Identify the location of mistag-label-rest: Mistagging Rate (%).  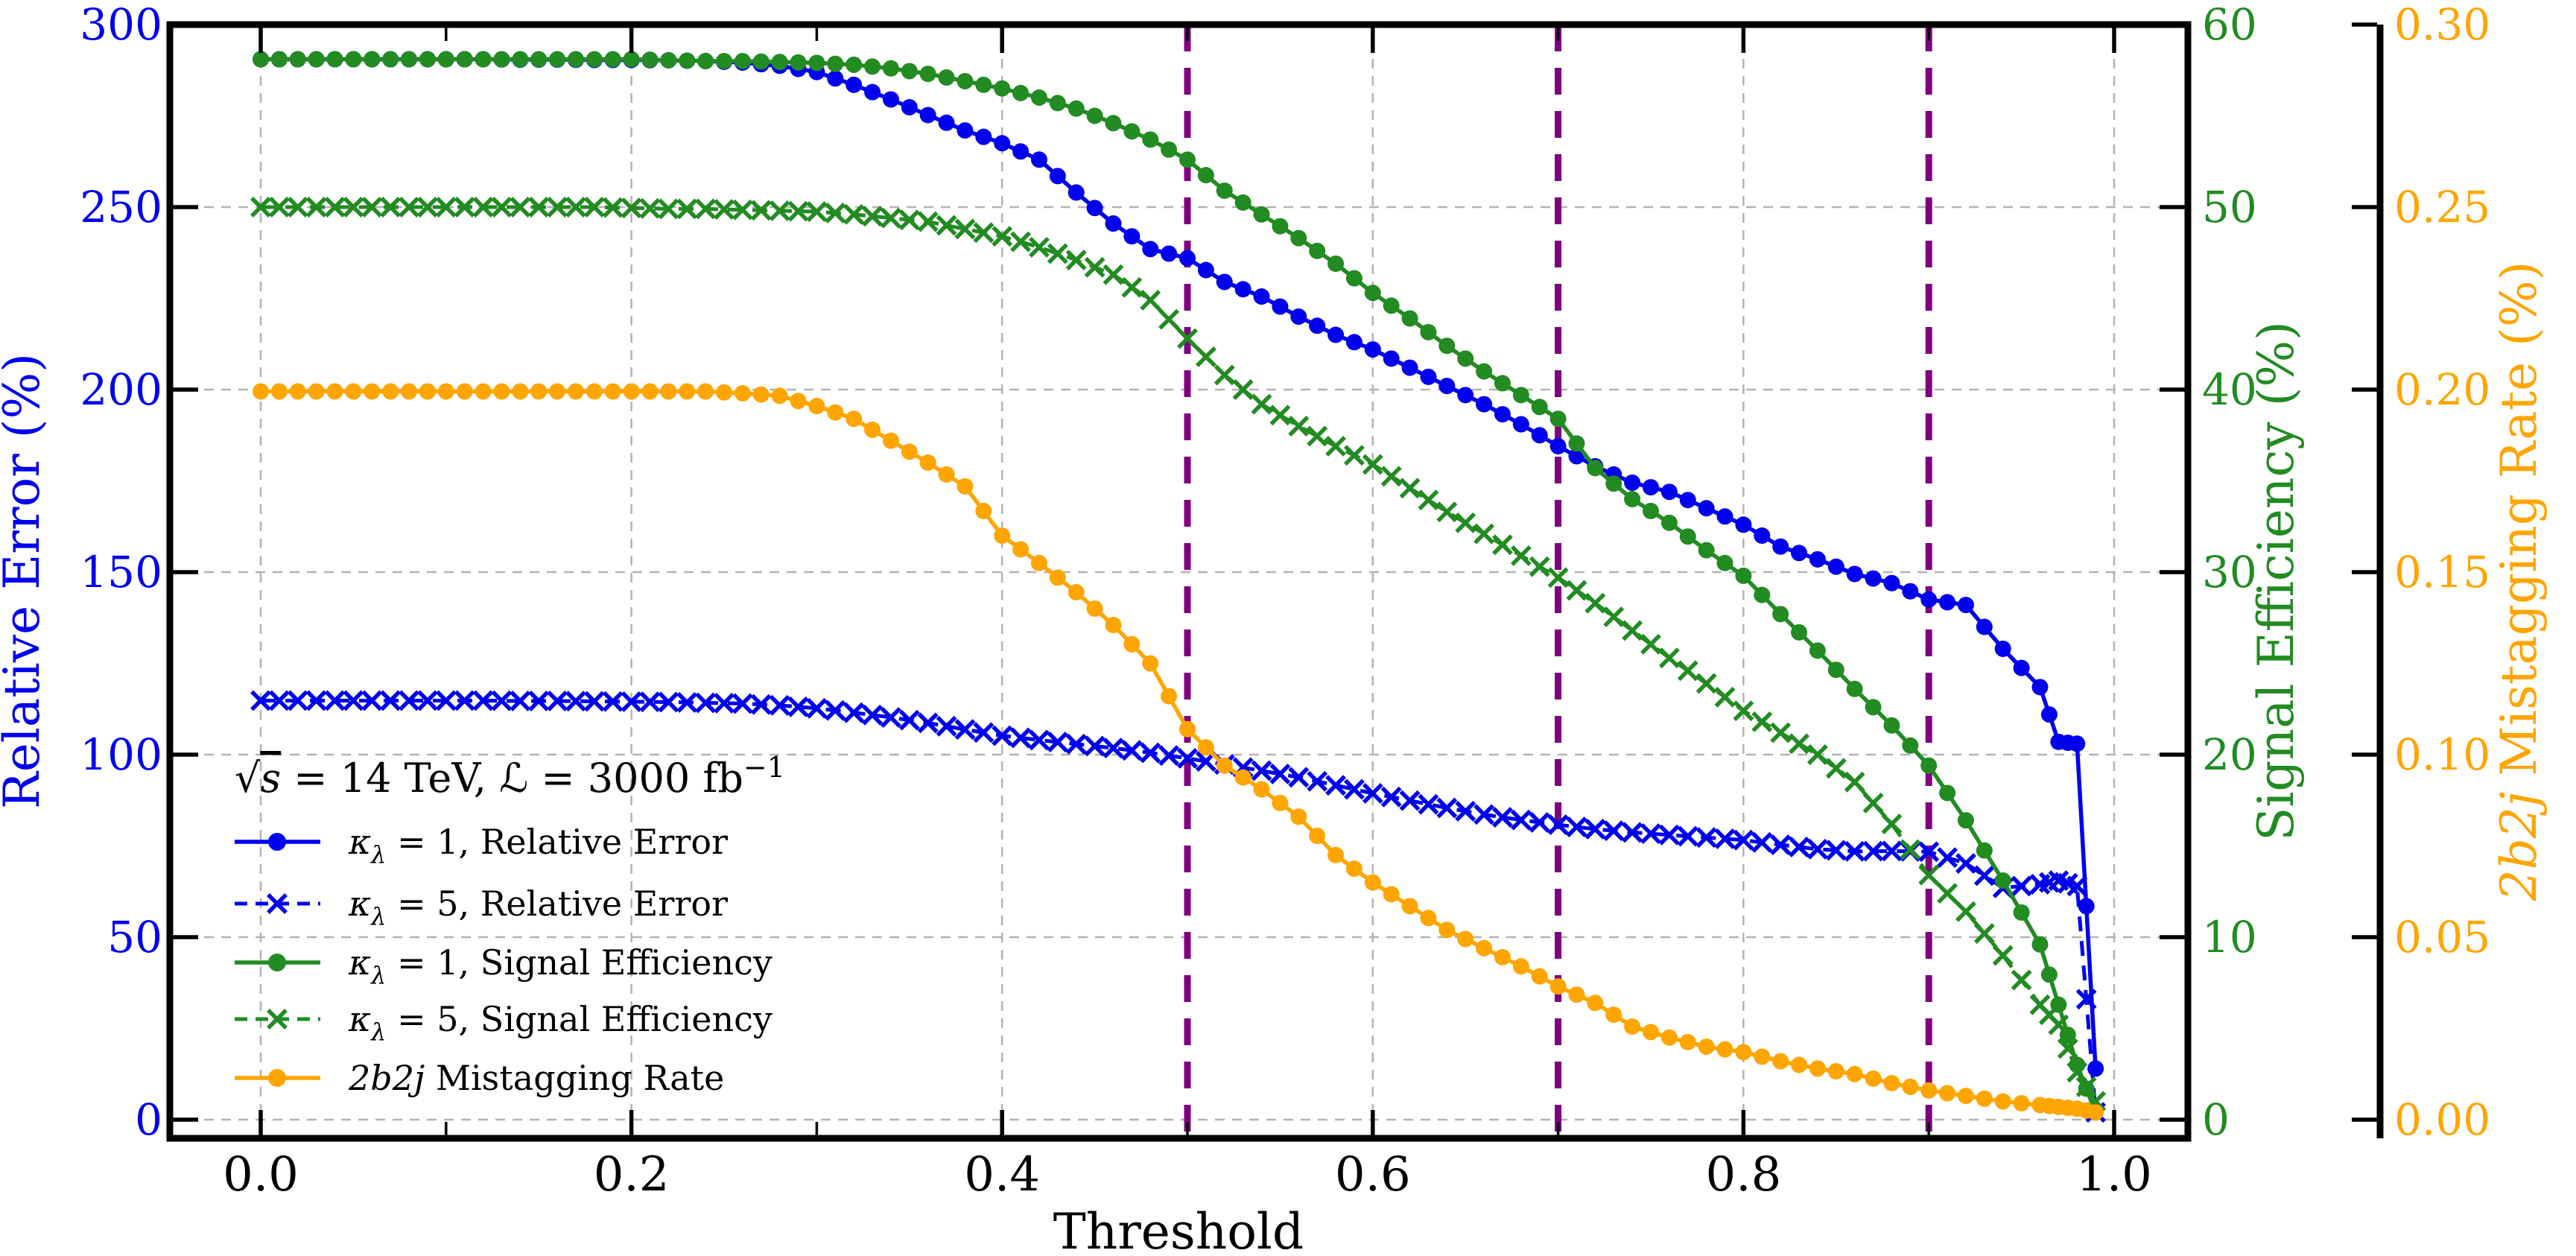
(2519, 527).